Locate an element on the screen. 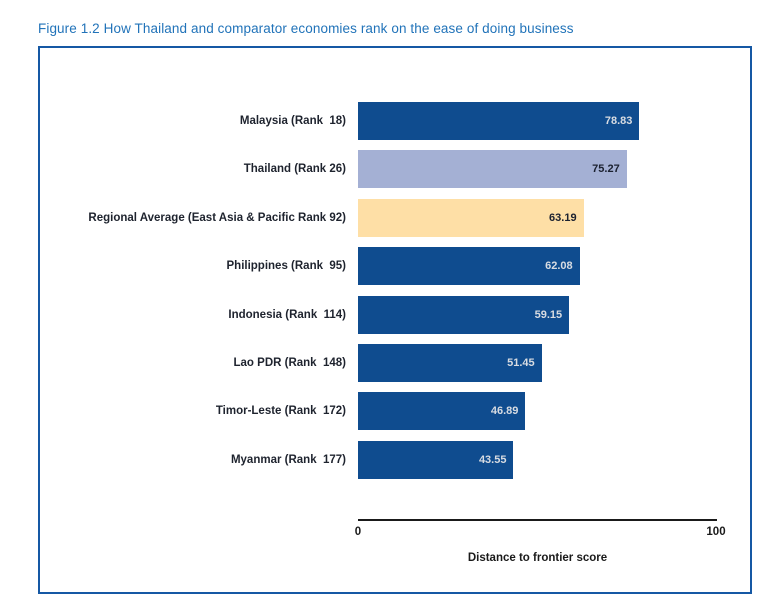 Image resolution: width=784 pixels, height=609 pixels. bar-track: 43.55 is located at coordinates (554, 459).